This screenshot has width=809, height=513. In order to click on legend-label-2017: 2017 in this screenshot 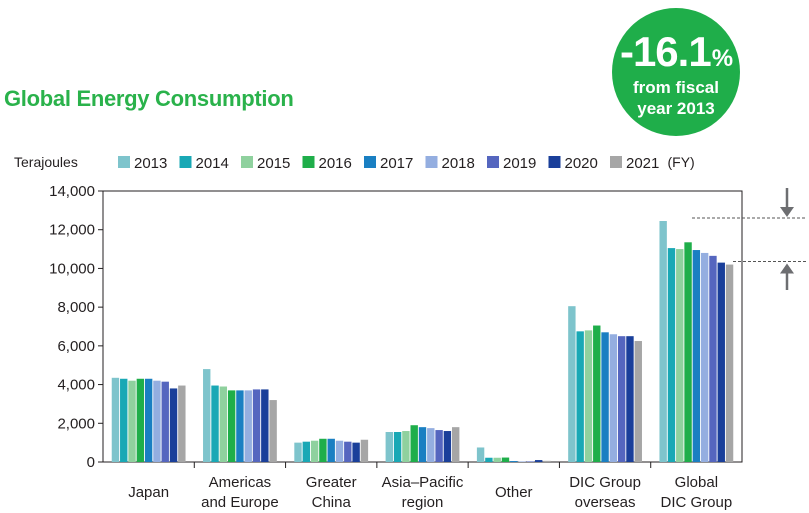, I will do `click(396, 163)`.